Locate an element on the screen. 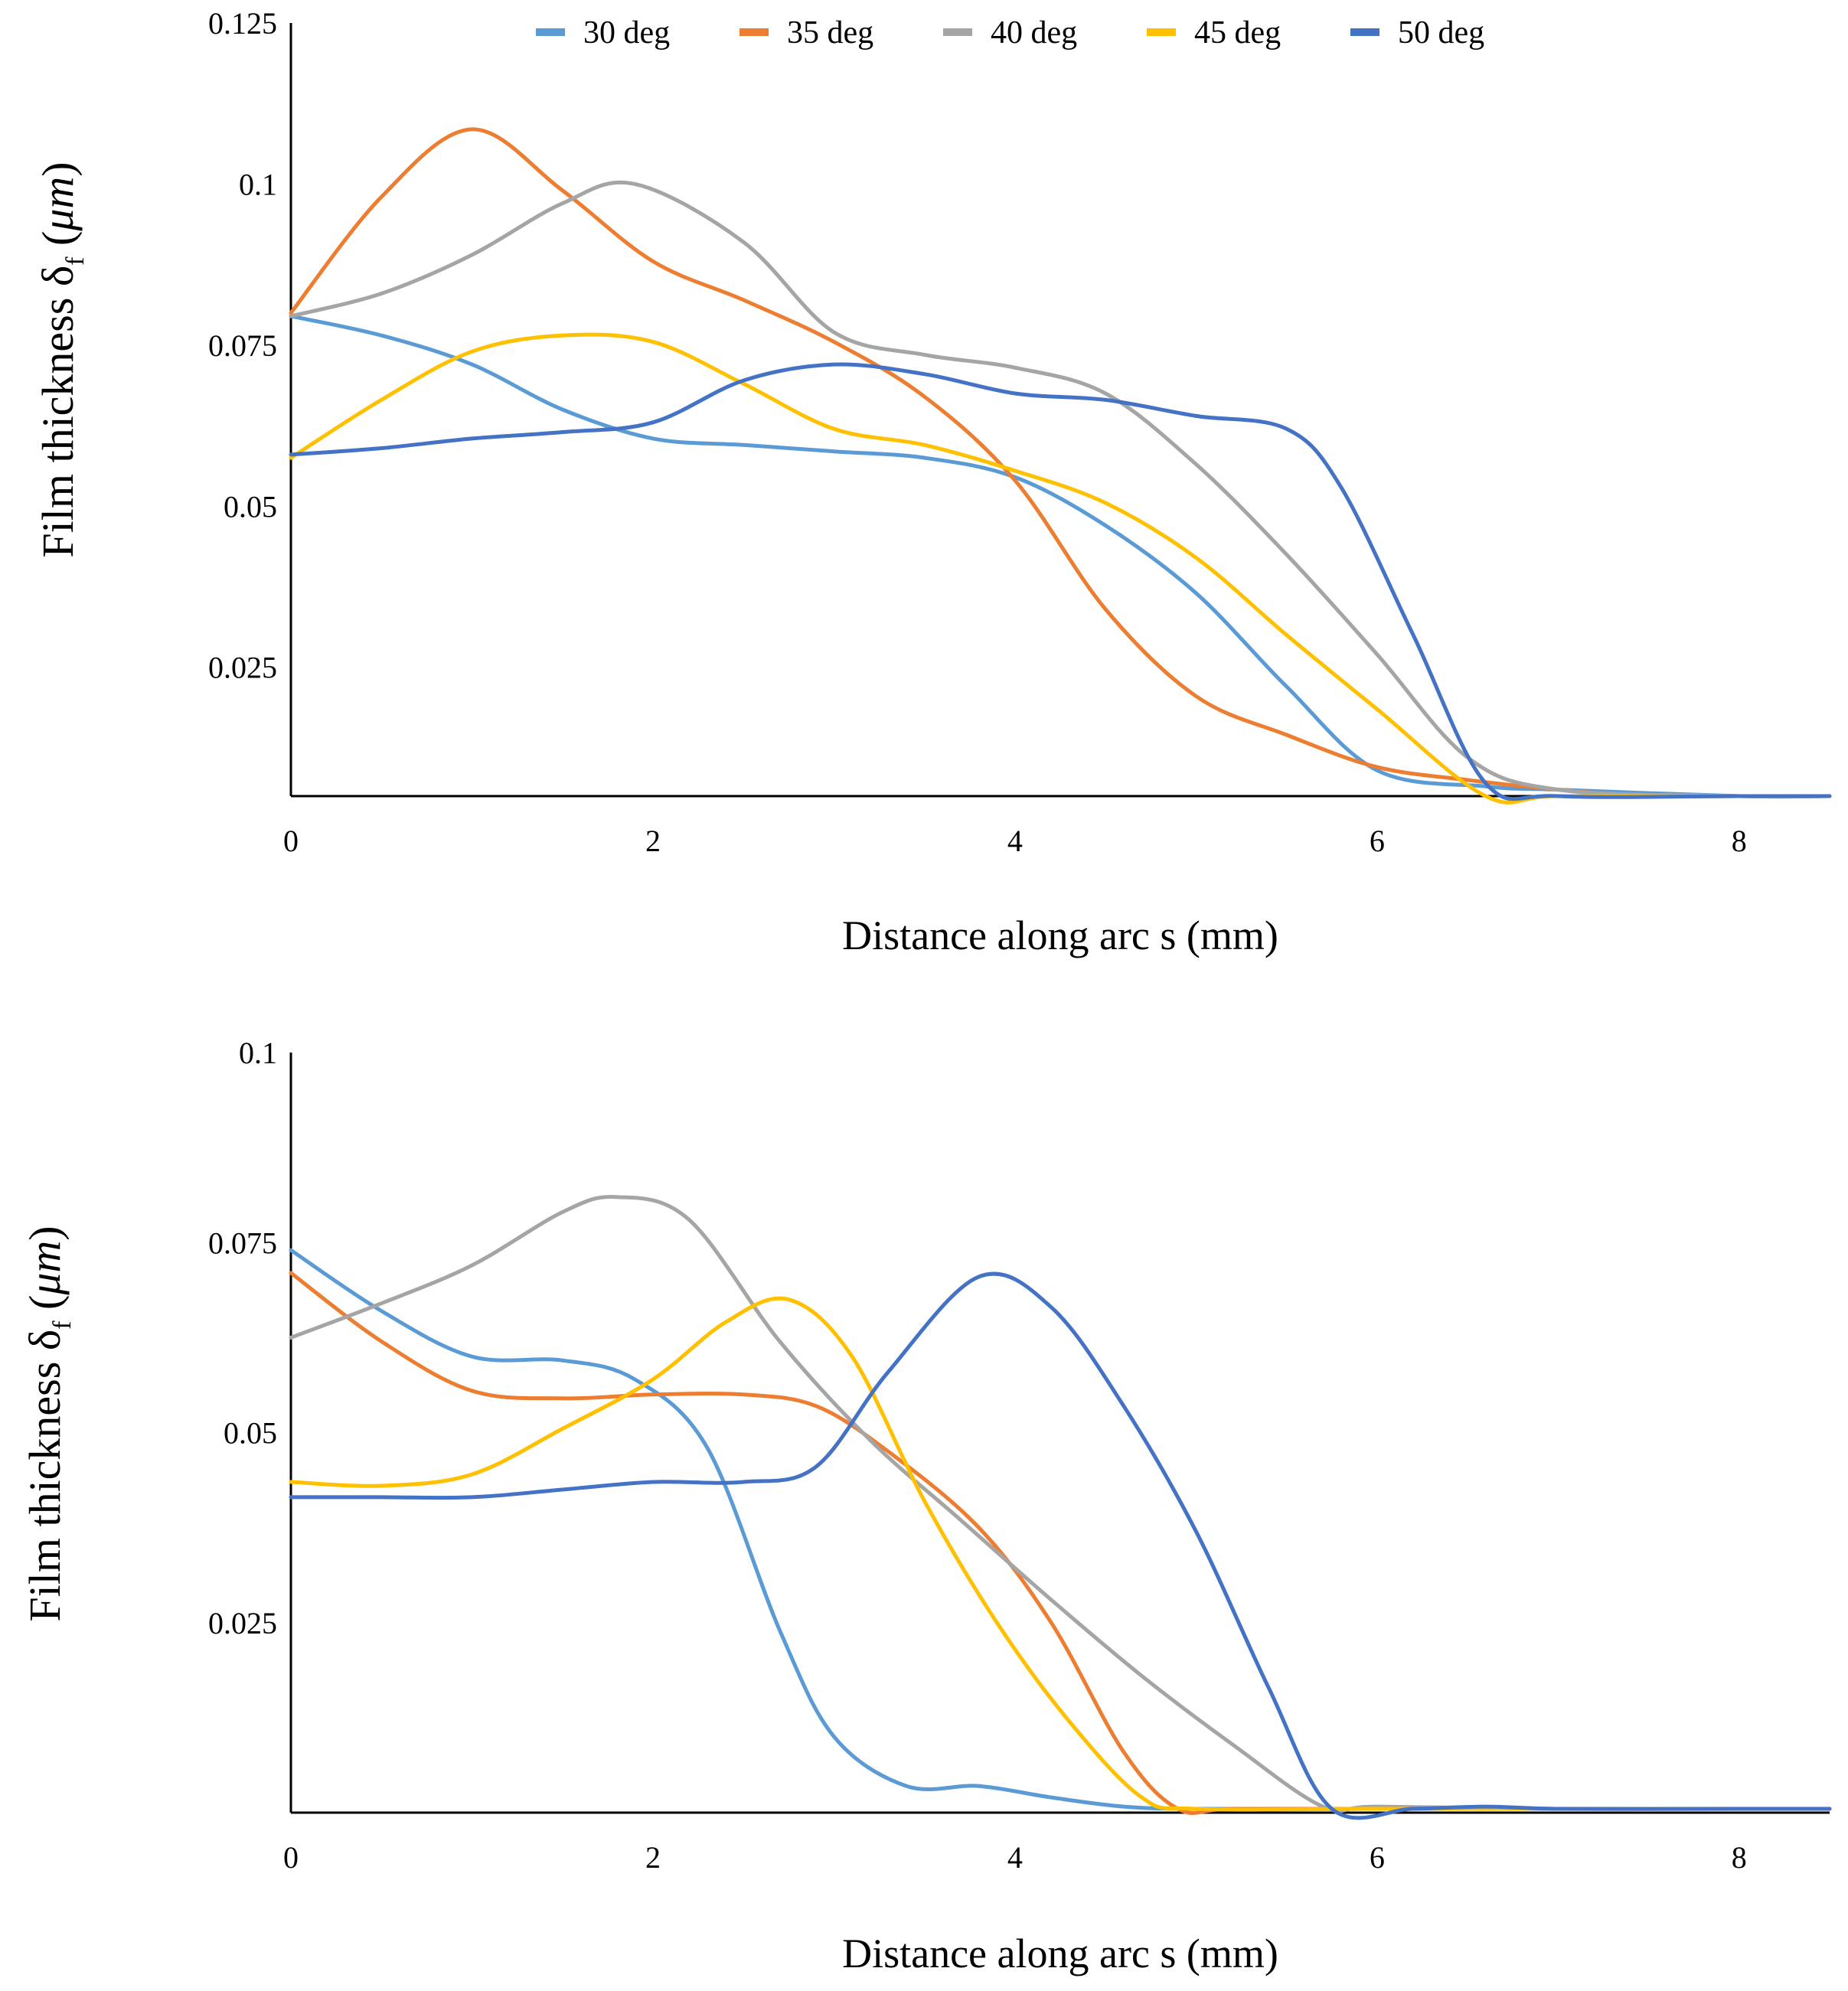  legend-label: 30 deg is located at coordinates (626, 33).